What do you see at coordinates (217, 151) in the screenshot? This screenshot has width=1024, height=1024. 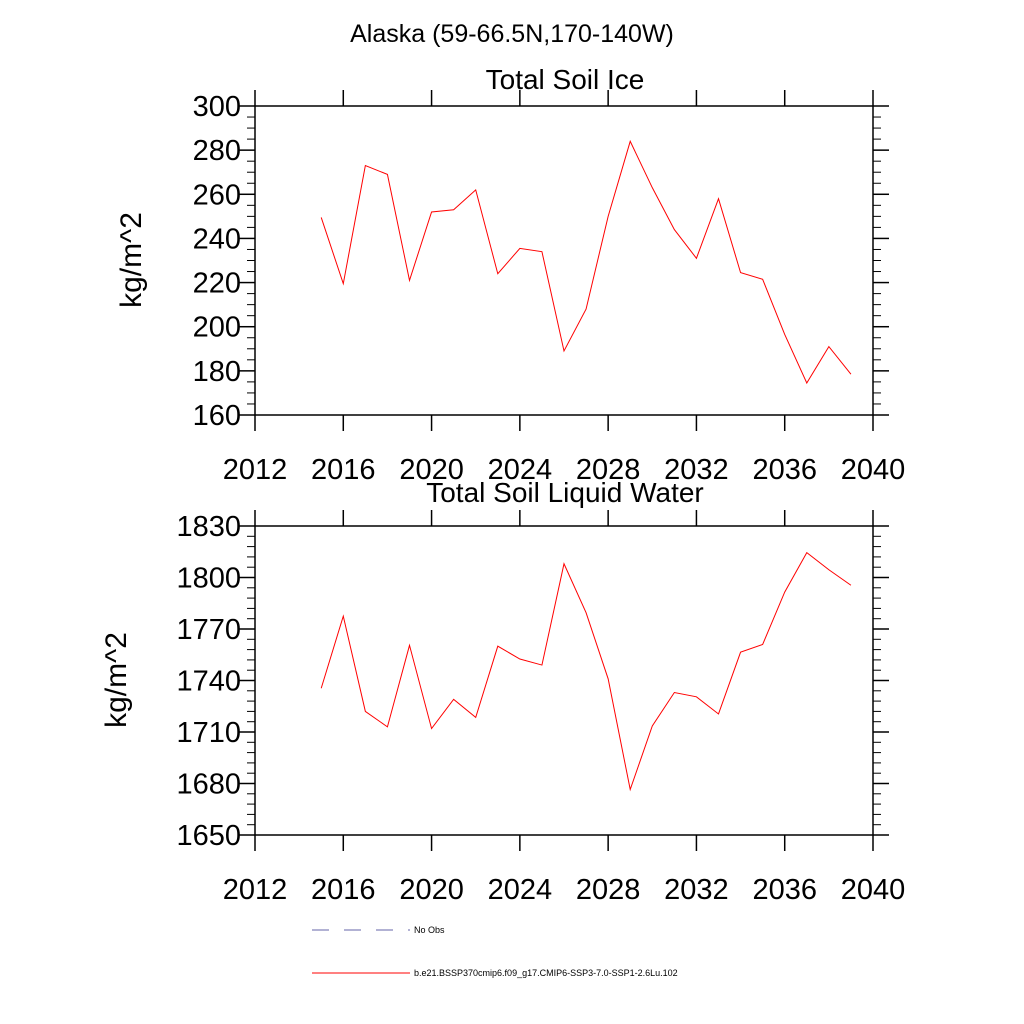 I see `y-tick-label: 280` at bounding box center [217, 151].